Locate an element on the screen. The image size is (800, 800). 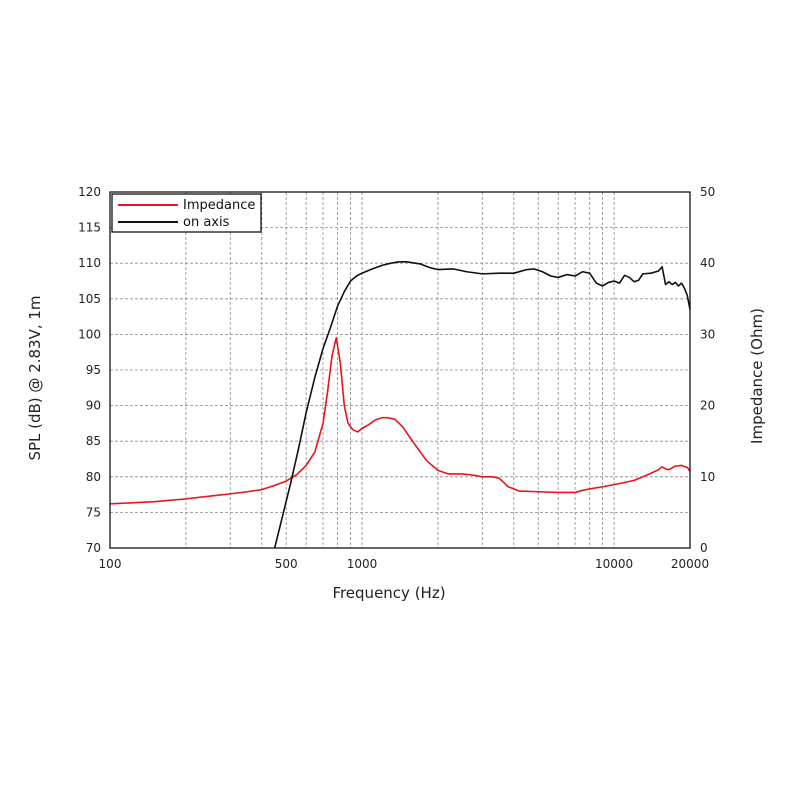
y-left-tick-label: 90 is located at coordinates (93, 406).